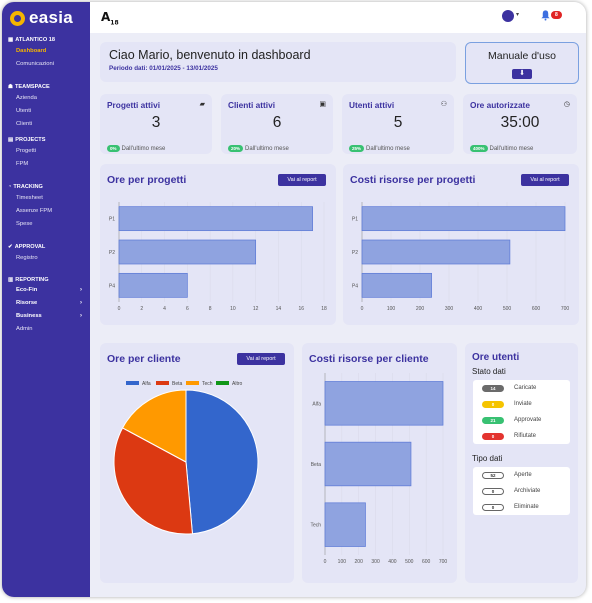  I want to click on count-badge: 14, so click(493, 388).